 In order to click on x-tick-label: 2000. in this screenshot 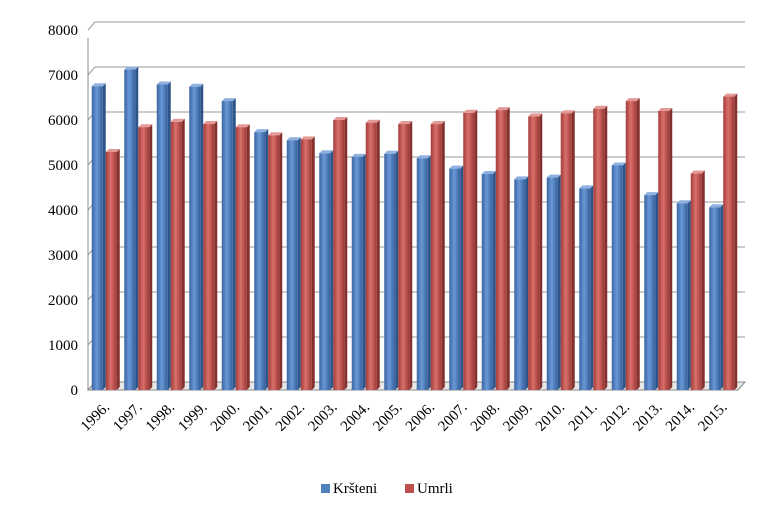, I will do `click(225, 417)`.